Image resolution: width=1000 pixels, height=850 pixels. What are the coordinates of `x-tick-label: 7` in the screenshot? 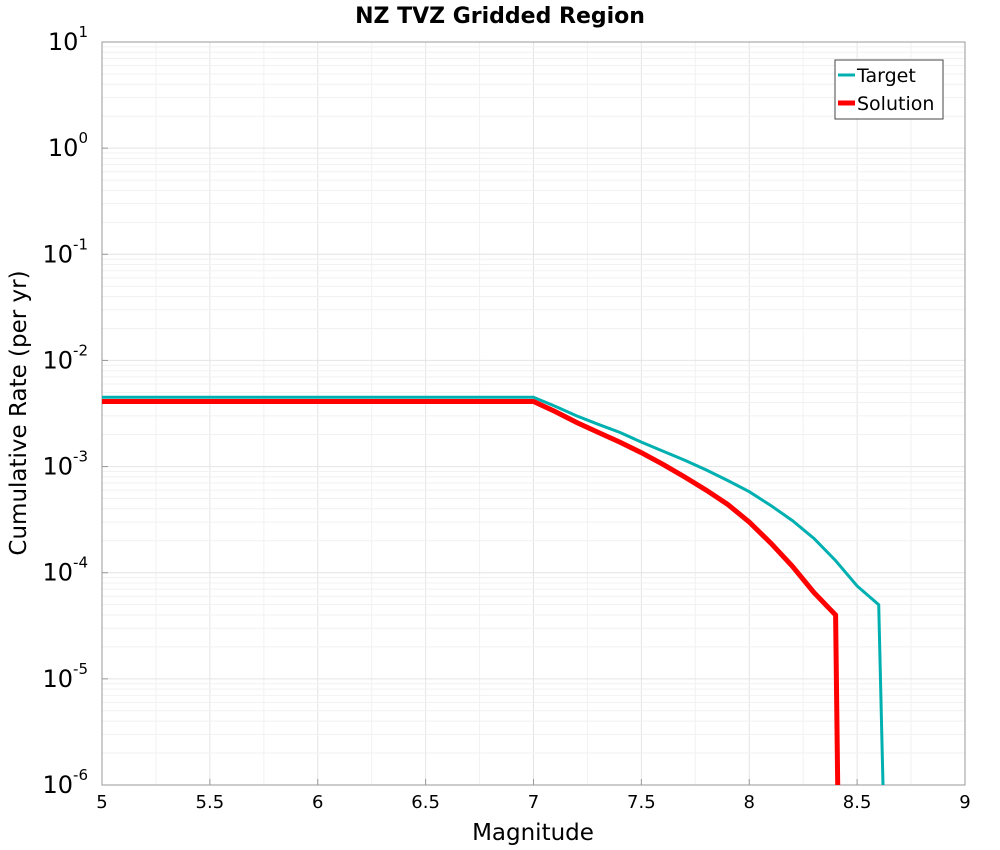 It's located at (533, 802).